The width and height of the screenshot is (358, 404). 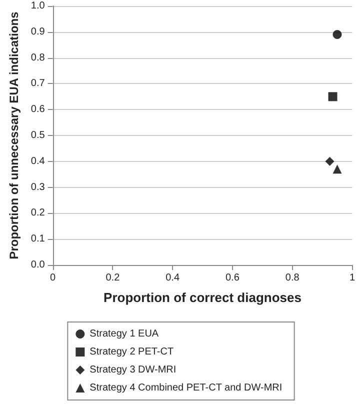 What do you see at coordinates (14, 135) in the screenshot?
I see `y-axis-title: Proportion of unnecessary EUA indications` at bounding box center [14, 135].